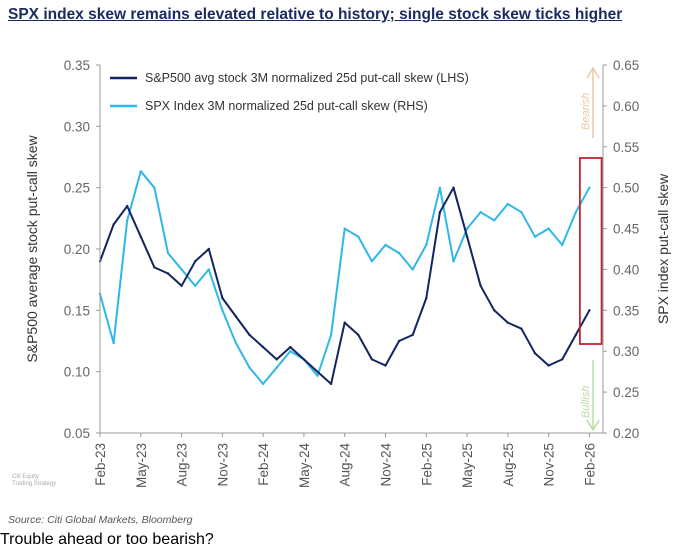  Describe the element at coordinates (626, 269) in the screenshot. I see `y-tick-label-right: 0.40` at that location.